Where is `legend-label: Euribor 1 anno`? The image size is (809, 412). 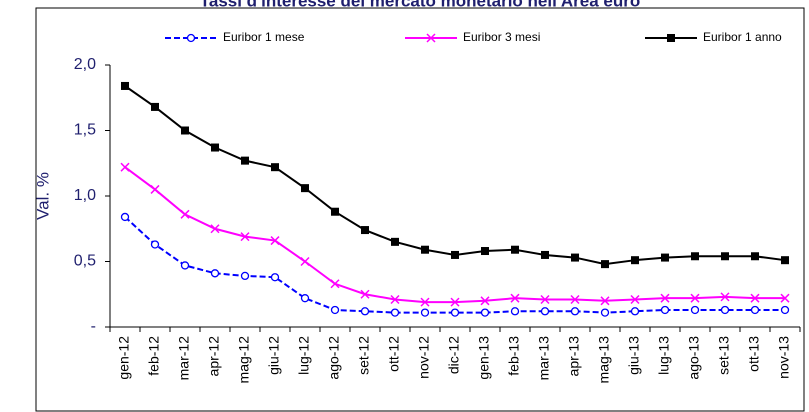 legend-label: Euribor 1 anno is located at coordinates (742, 37).